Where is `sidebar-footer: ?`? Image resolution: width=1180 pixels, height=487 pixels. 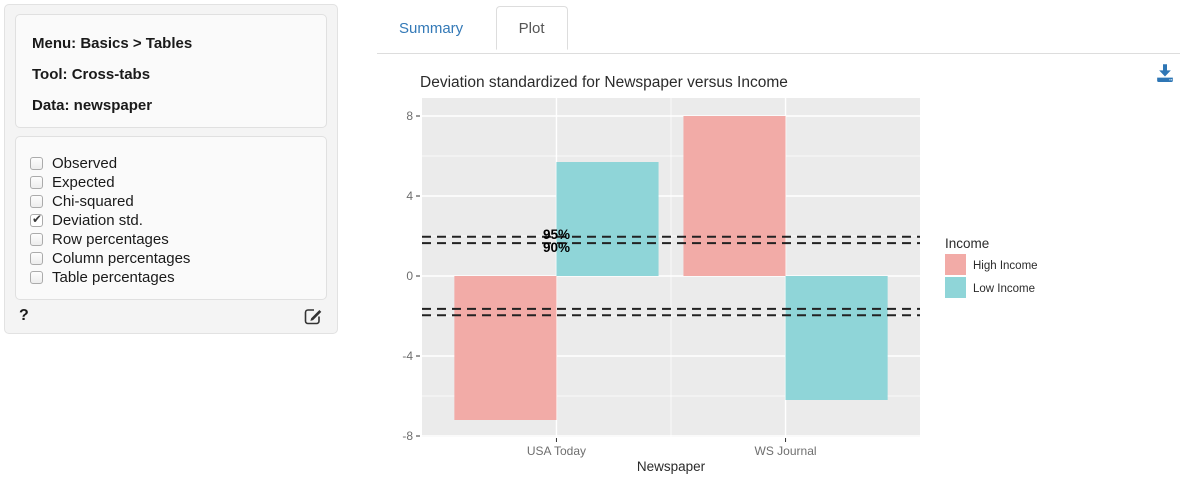 sidebar-footer: ? is located at coordinates (171, 313).